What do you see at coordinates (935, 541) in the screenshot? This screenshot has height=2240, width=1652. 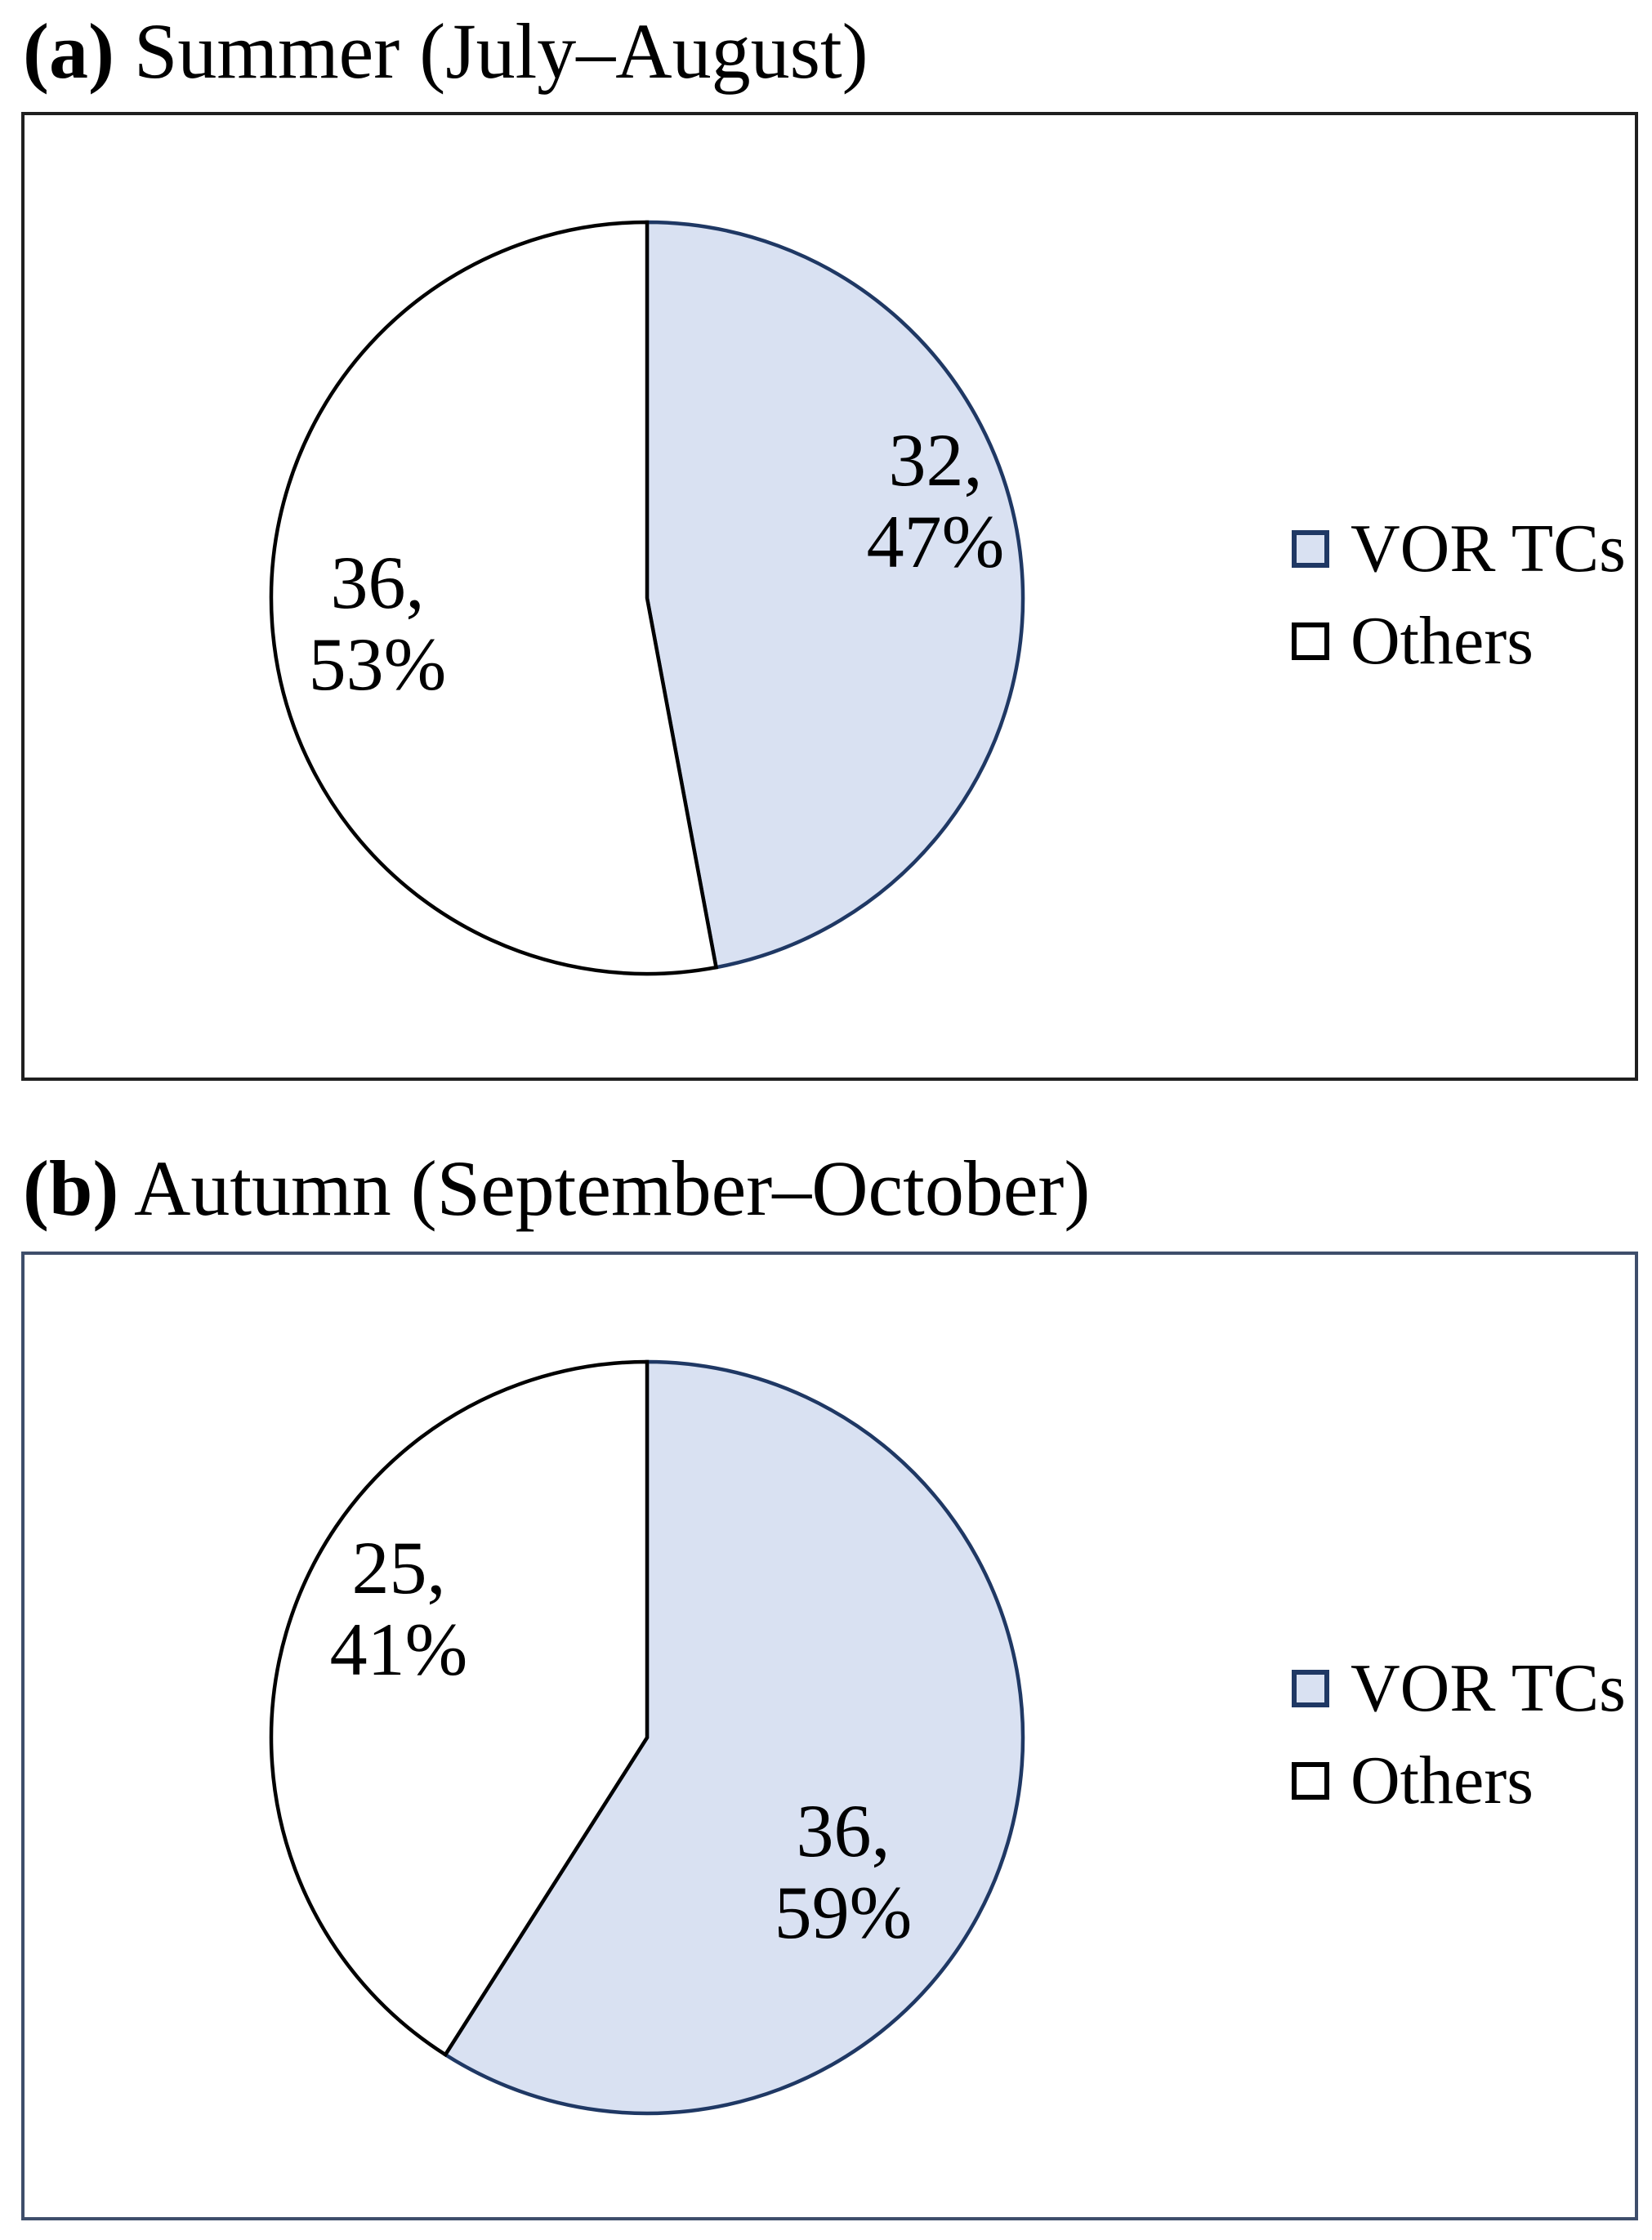 I see `panel-a-vor-percent: 47%` at bounding box center [935, 541].